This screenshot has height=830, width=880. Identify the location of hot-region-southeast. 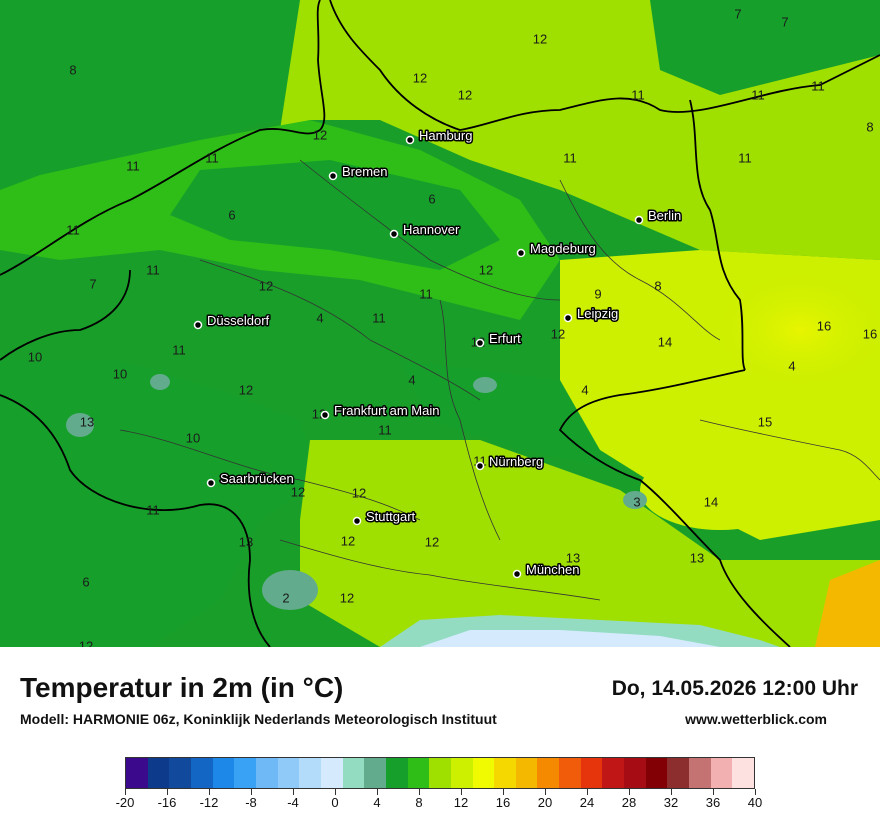
(847, 603).